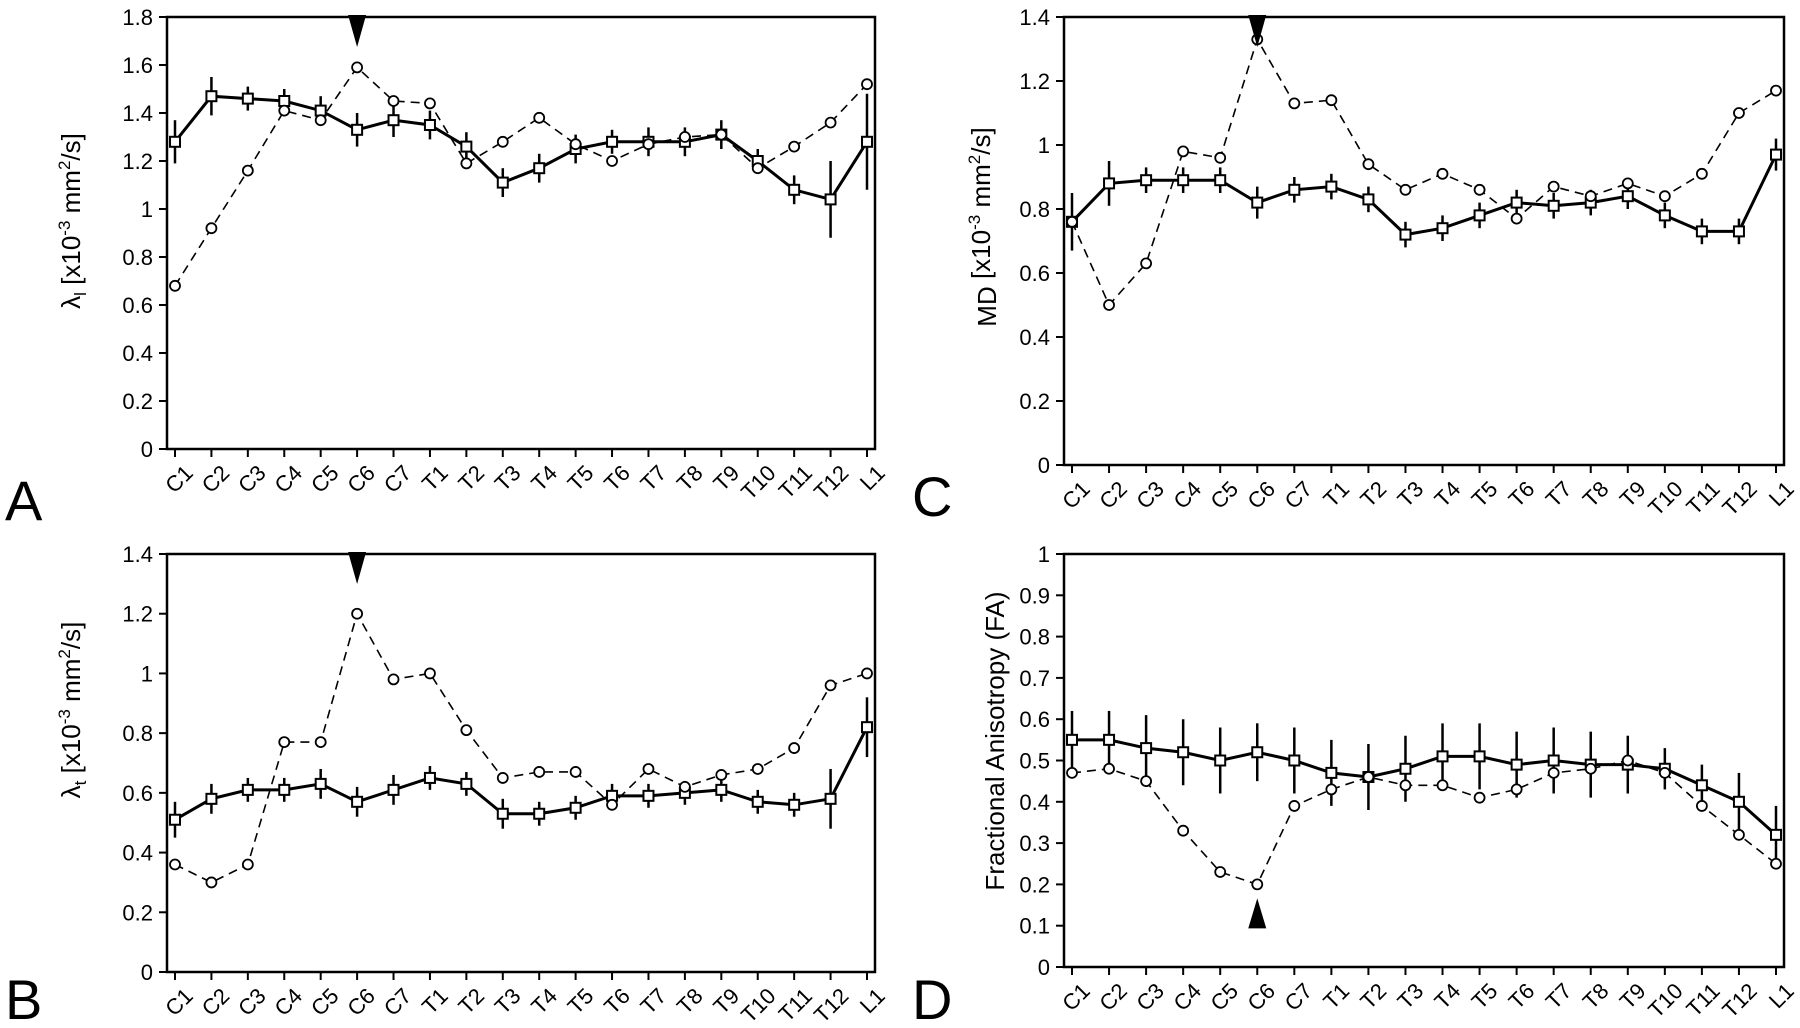 This screenshot has width=1800, height=1028. I want to click on y-tick-label: 1.4, so click(137, 113).